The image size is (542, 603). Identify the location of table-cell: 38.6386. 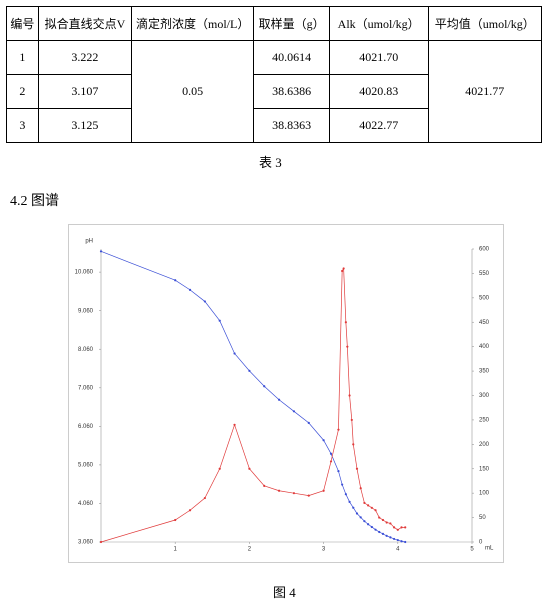
(291, 91).